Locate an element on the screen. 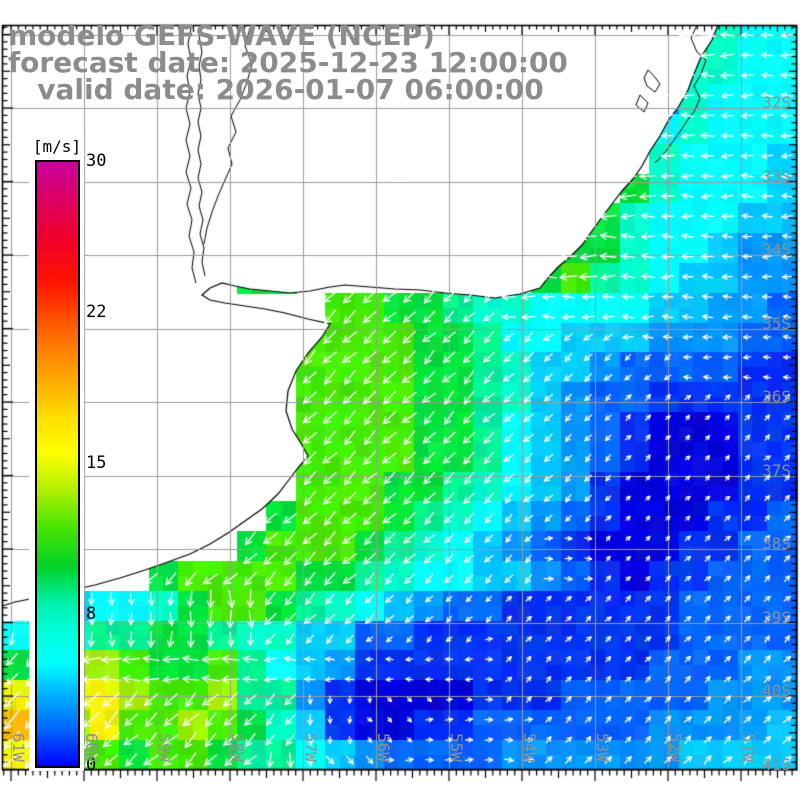  lat-axis-label: 34S is located at coordinates (776, 249).